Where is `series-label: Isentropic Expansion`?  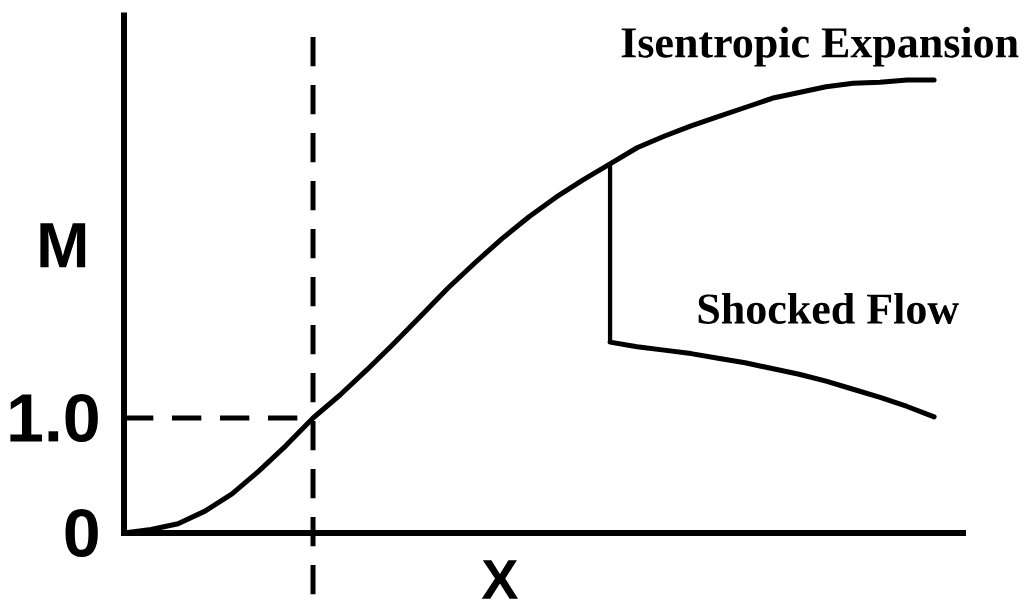 series-label: Isentropic Expansion is located at coordinates (820, 46).